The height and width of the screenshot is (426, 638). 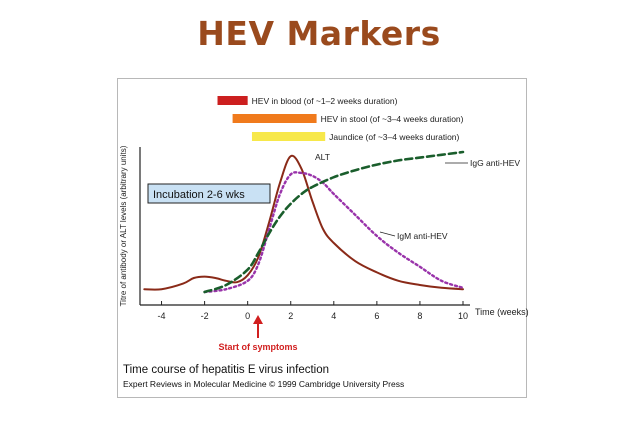 I want to click on x-axis-label: Time (weeks), so click(x=502, y=312).